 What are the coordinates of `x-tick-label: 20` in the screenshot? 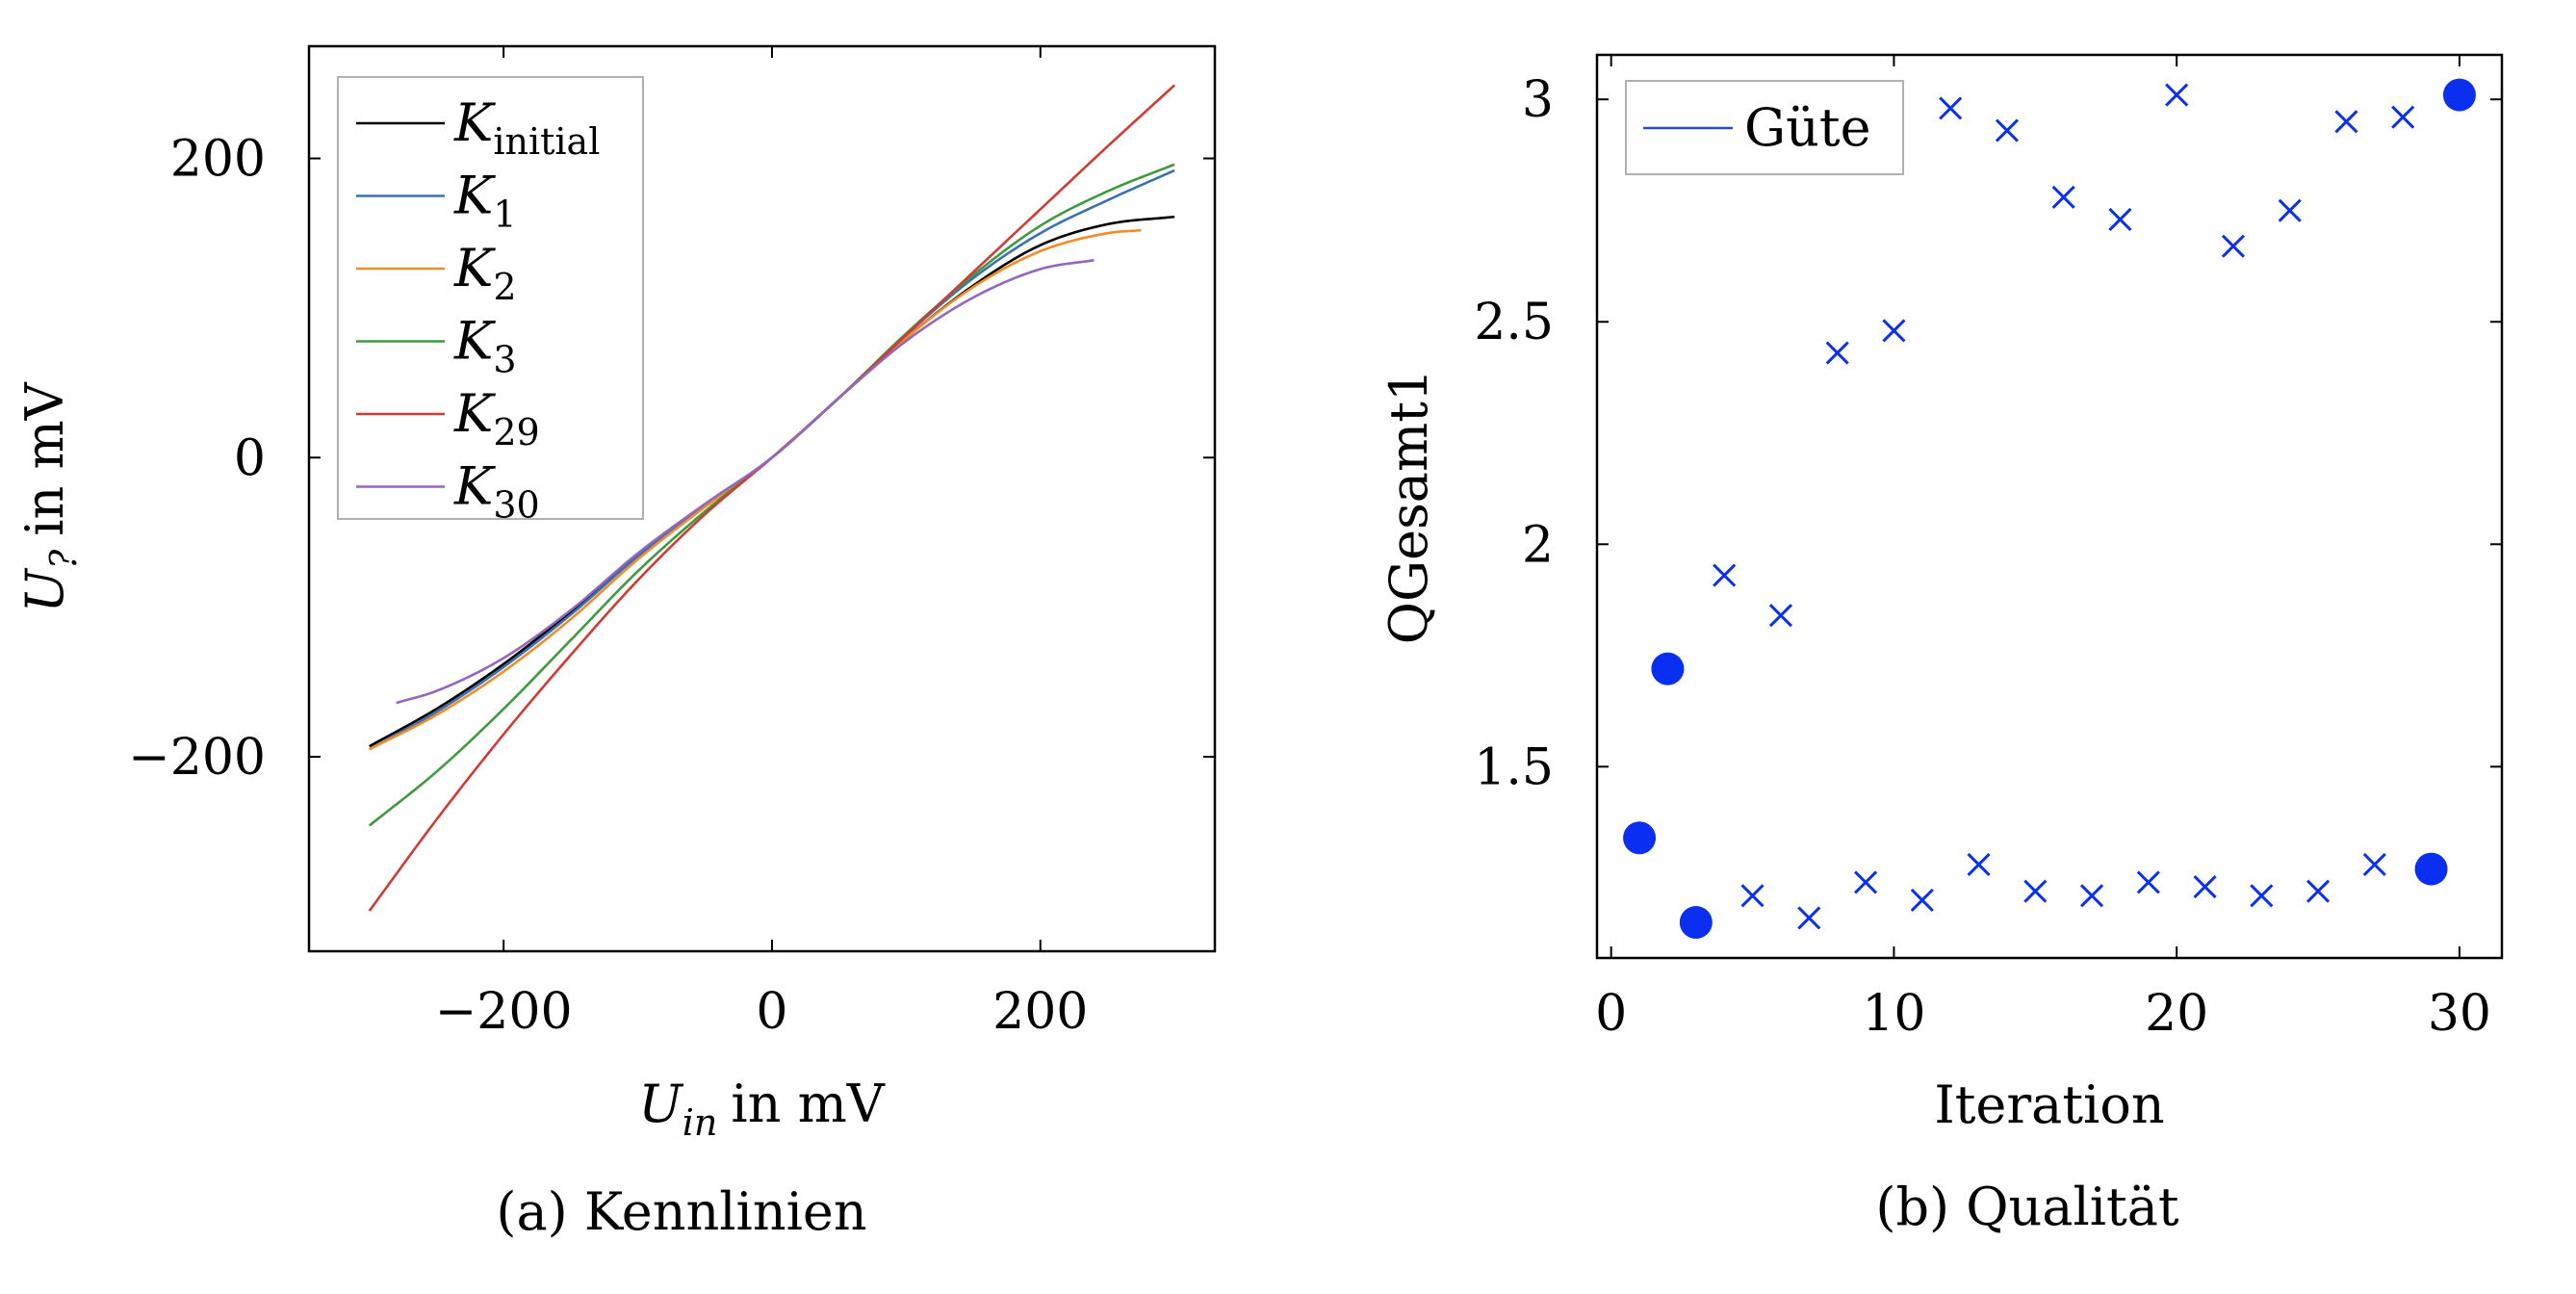 It's located at (2176, 1014).